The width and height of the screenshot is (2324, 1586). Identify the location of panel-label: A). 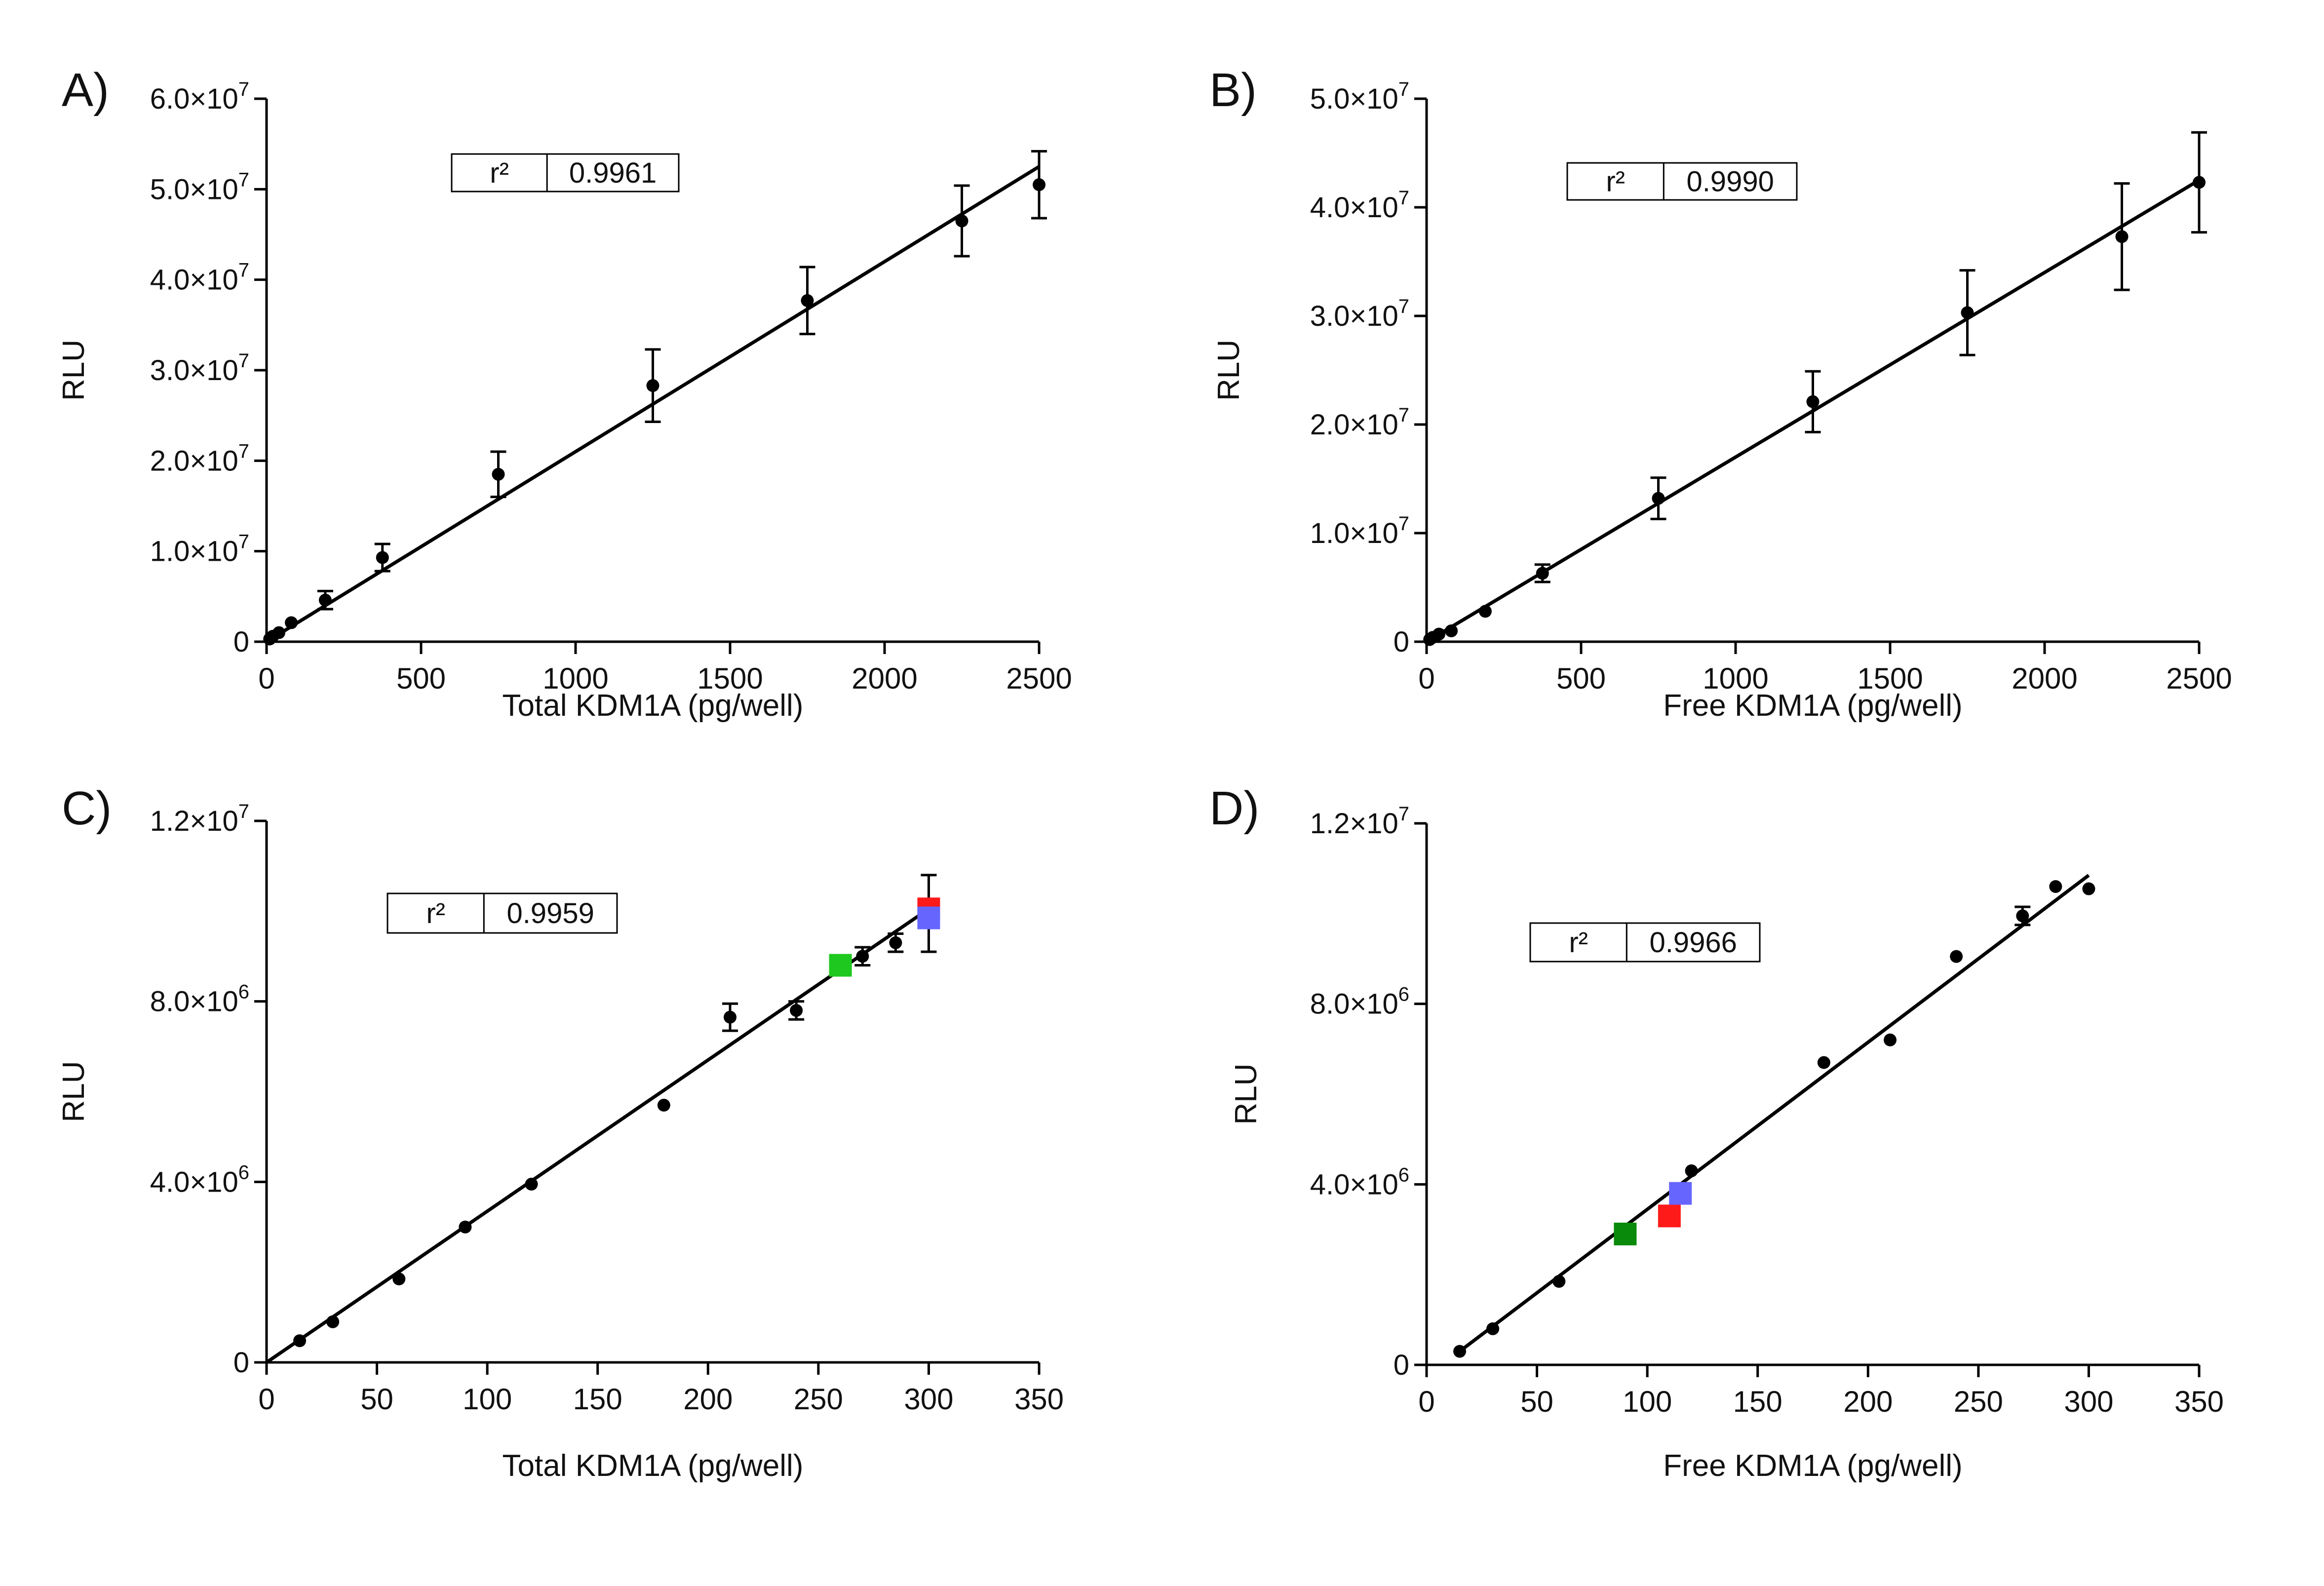
(85, 90).